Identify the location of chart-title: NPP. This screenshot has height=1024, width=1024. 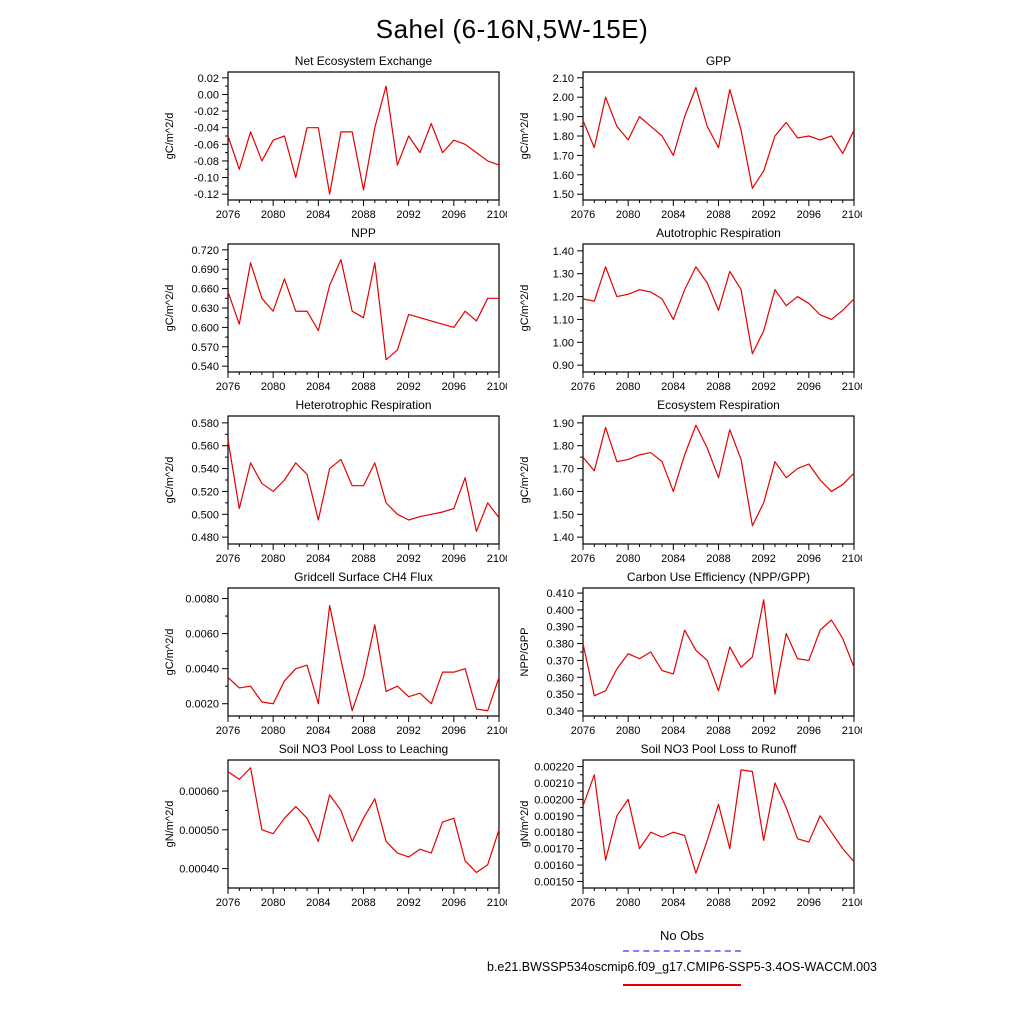
(363, 233).